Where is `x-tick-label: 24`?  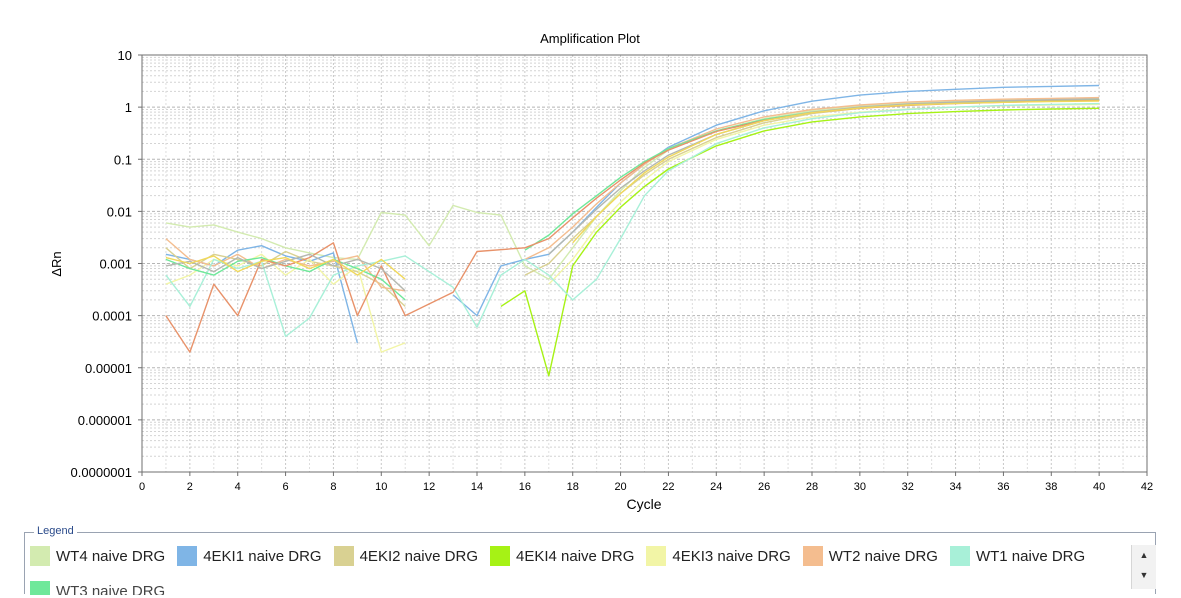
x-tick-label: 24 is located at coordinates (716, 487).